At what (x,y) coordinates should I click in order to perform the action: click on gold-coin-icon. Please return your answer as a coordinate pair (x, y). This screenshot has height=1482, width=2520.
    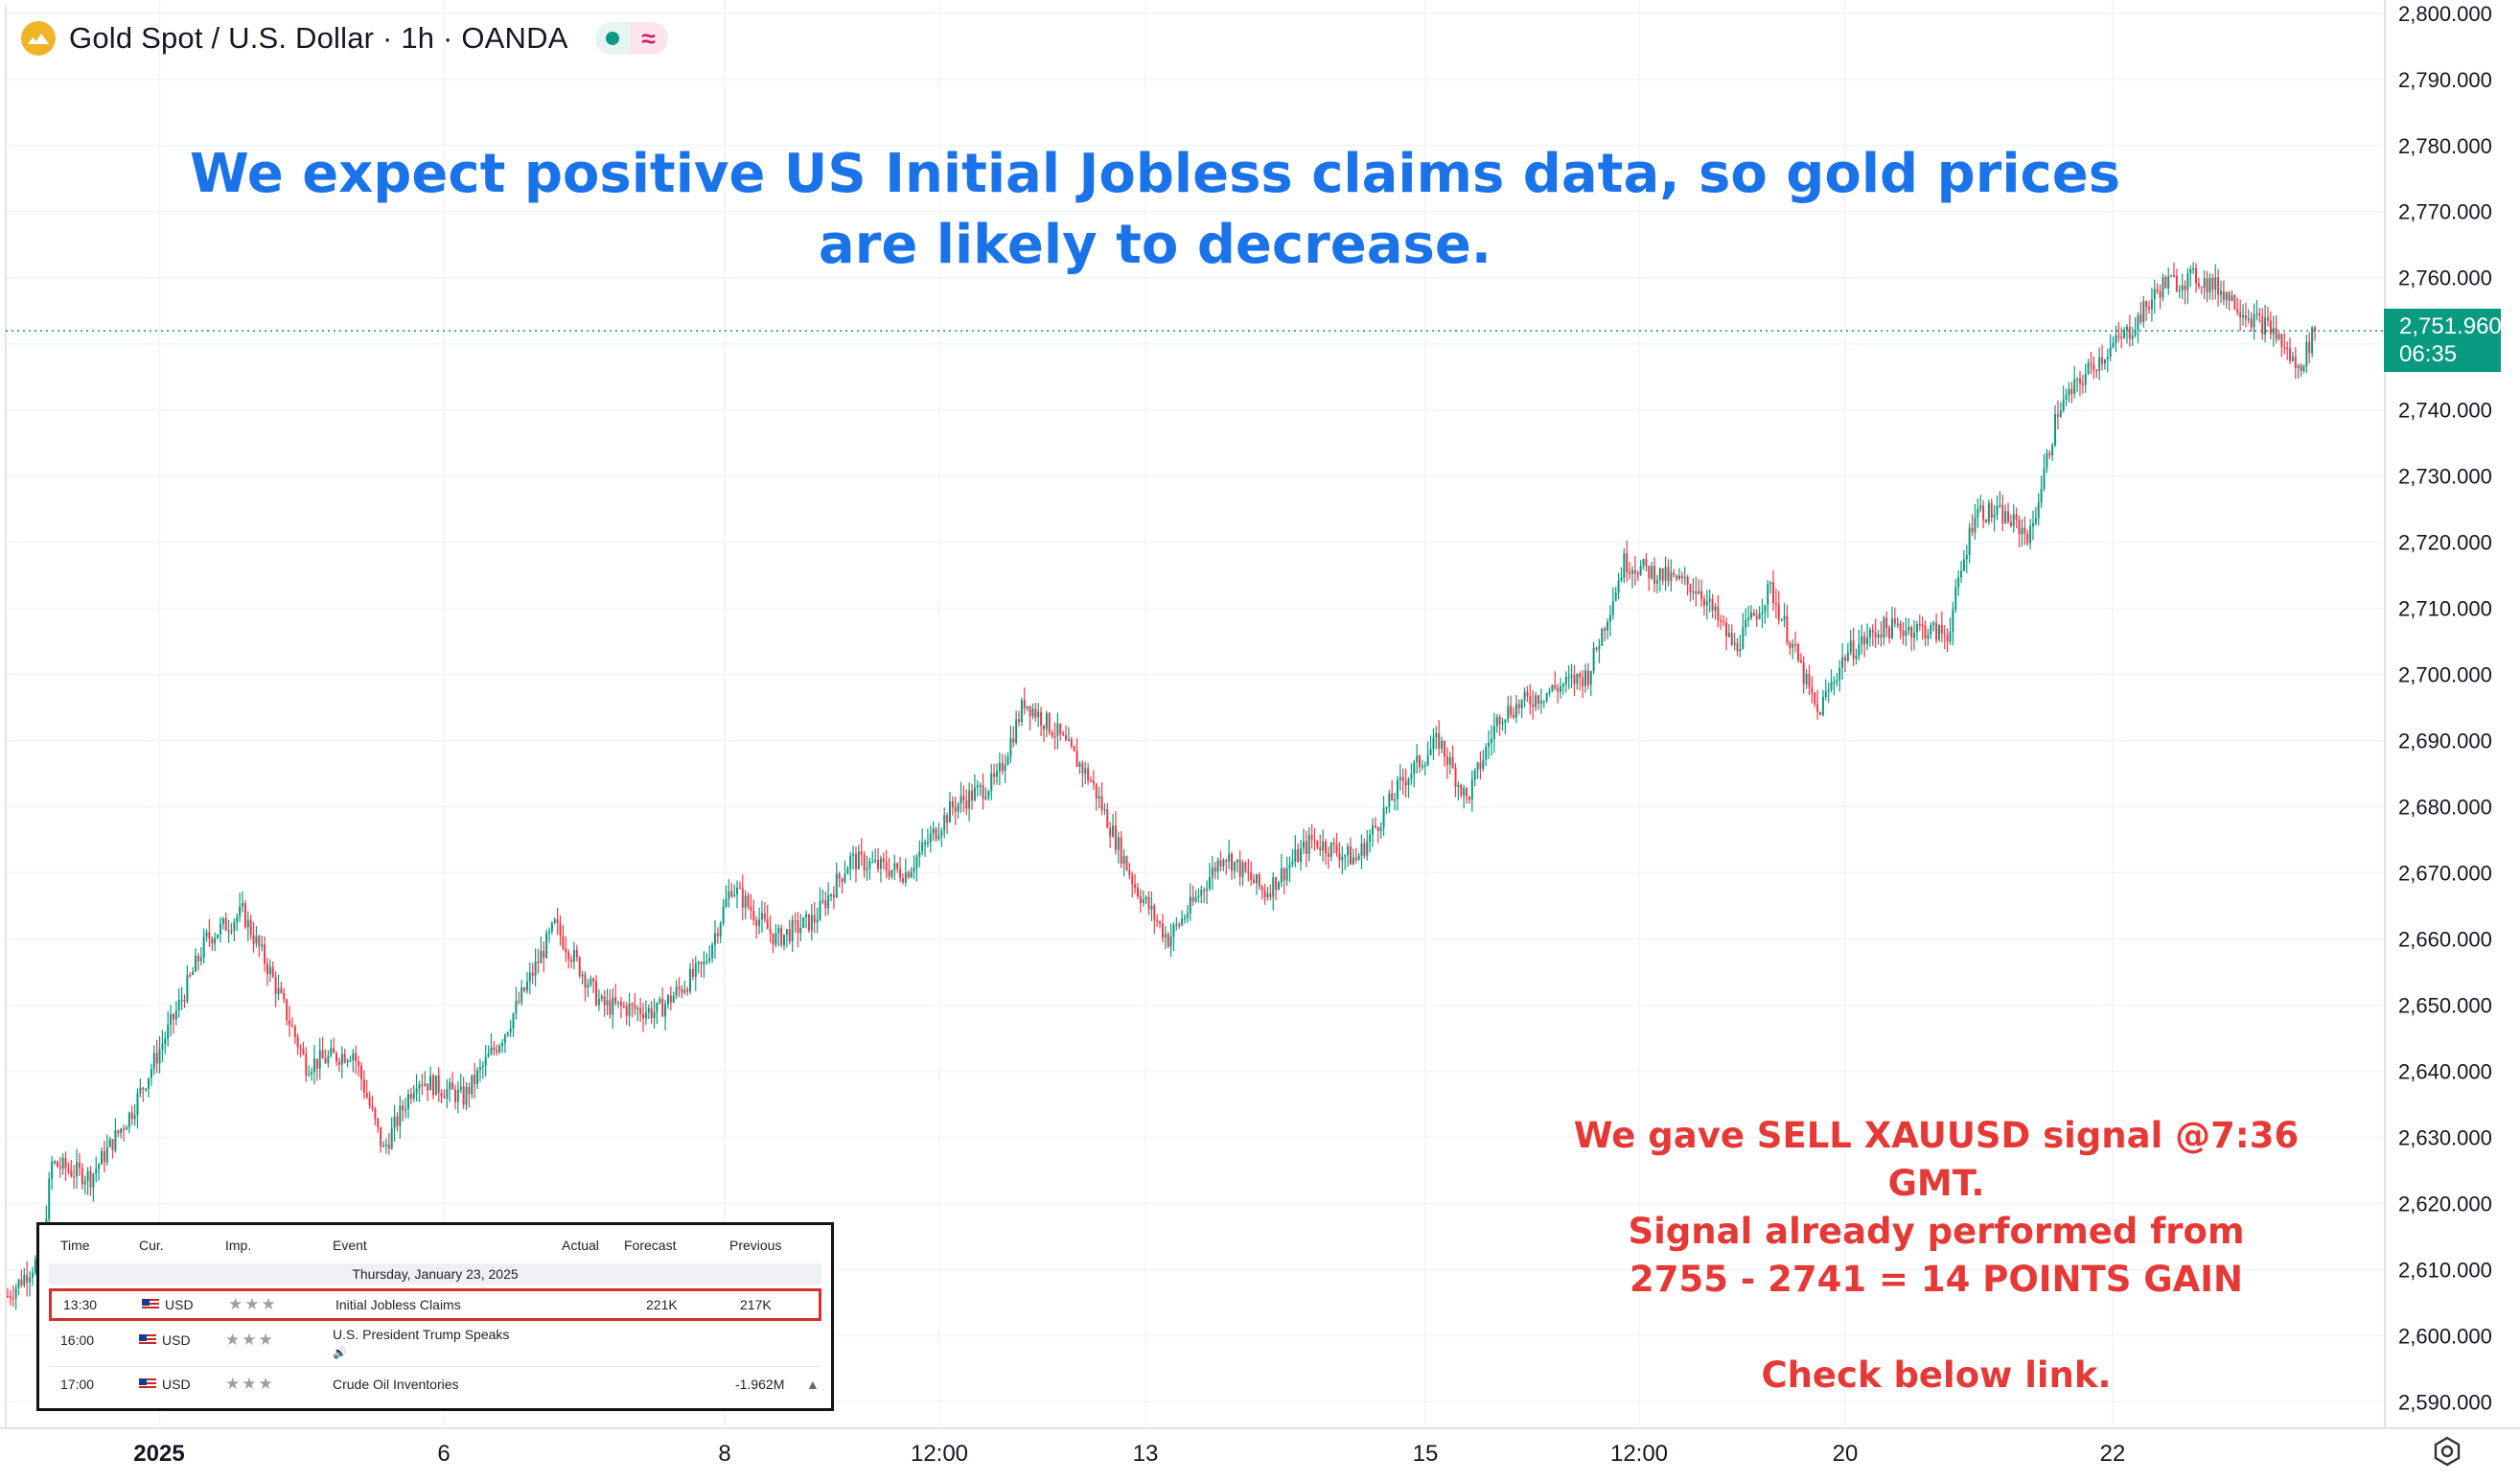
    Looking at the image, I should click on (38, 38).